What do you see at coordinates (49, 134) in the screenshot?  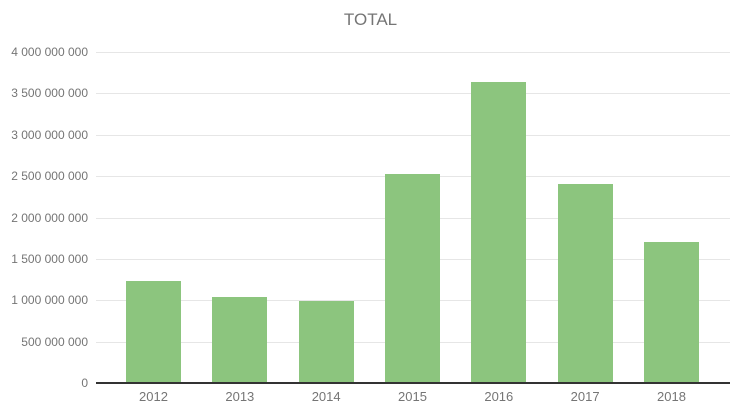 I see `y-axis-tick-label: 3 000 000 000` at bounding box center [49, 134].